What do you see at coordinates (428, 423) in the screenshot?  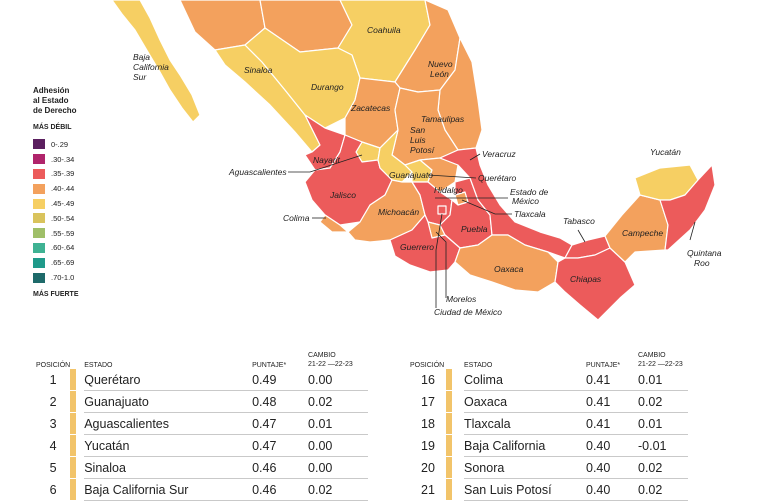 I see `row-position: 18` at bounding box center [428, 423].